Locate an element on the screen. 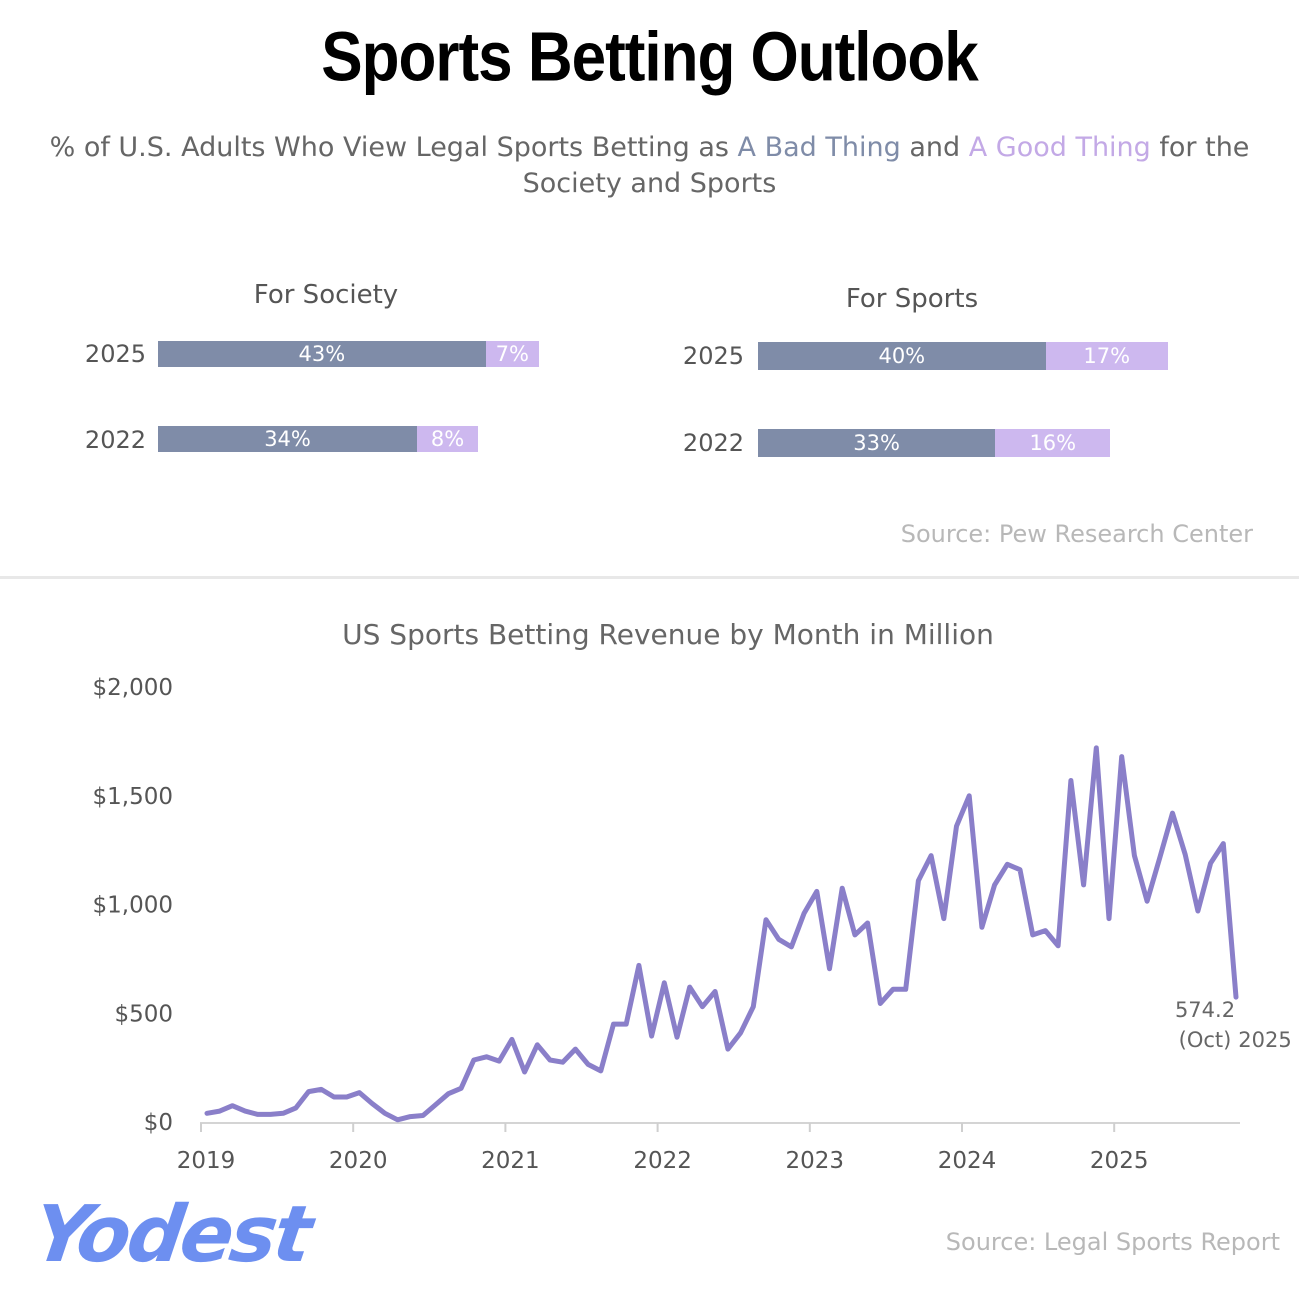  society-bad-label-2022: 34% is located at coordinates (287, 439).